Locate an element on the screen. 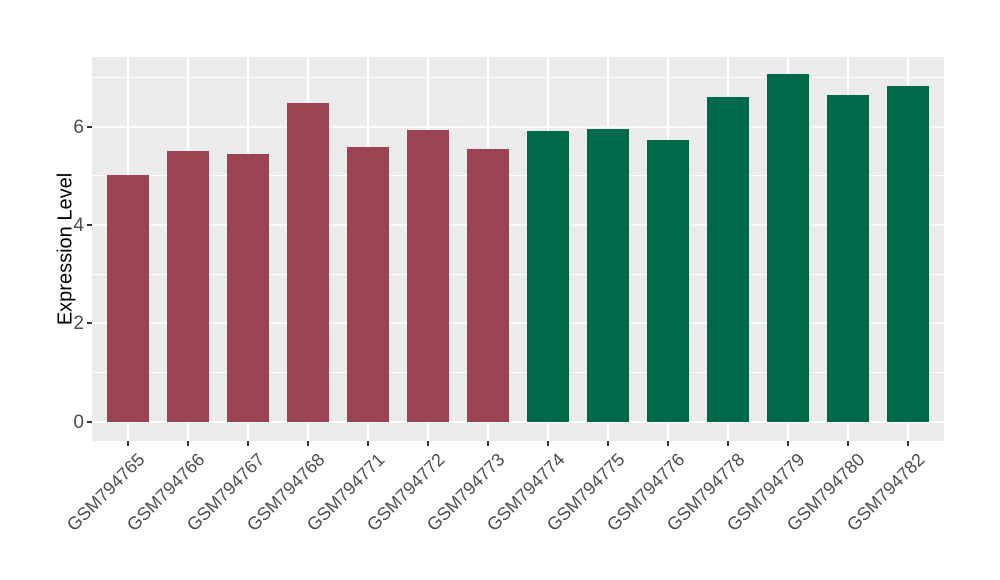  bar-GSM794772 is located at coordinates (428, 276).